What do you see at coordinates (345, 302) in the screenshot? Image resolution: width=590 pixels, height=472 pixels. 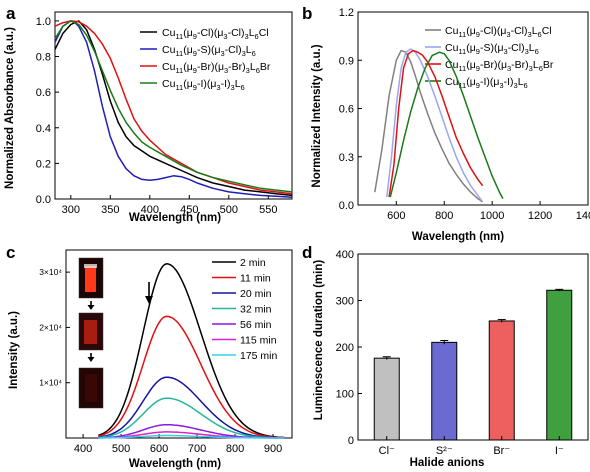 I see `panel-d-ytick-label: 300` at bounding box center [345, 302].